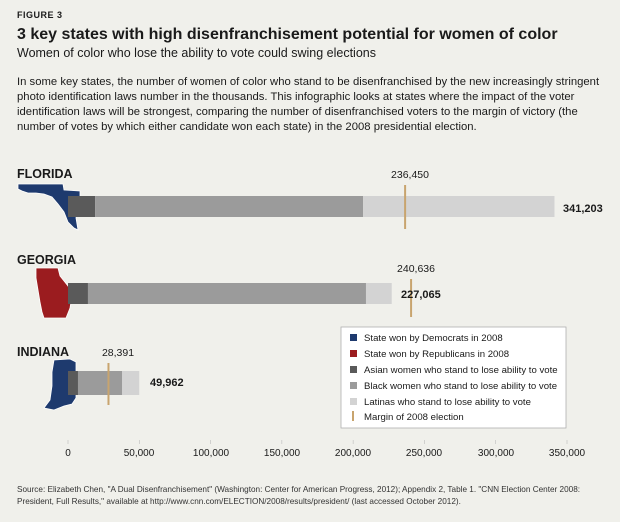  Describe the element at coordinates (45, 174) in the screenshot. I see `state-label-florida: FLORIDA` at that location.